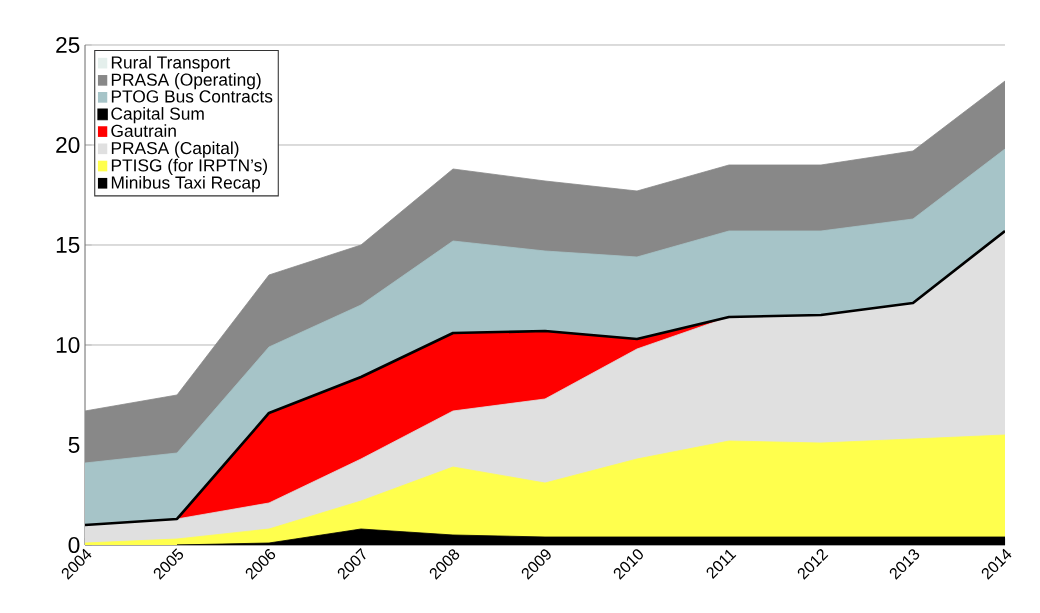 This screenshot has height=613, width=1040. Describe the element at coordinates (74, 445) in the screenshot. I see `y-tick-label: 5` at that location.